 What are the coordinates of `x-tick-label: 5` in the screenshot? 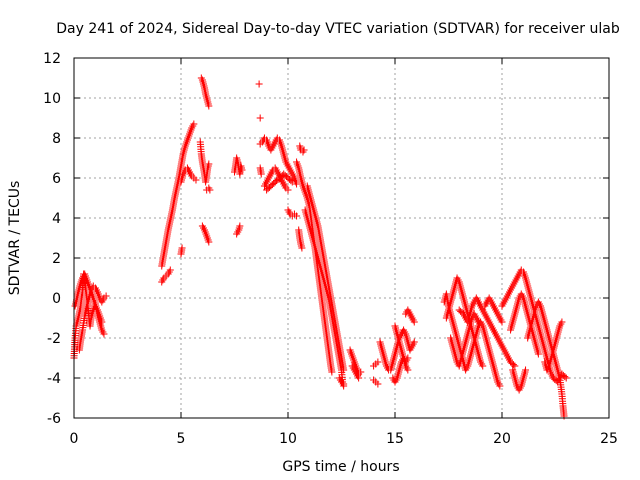 It's located at (181, 439).